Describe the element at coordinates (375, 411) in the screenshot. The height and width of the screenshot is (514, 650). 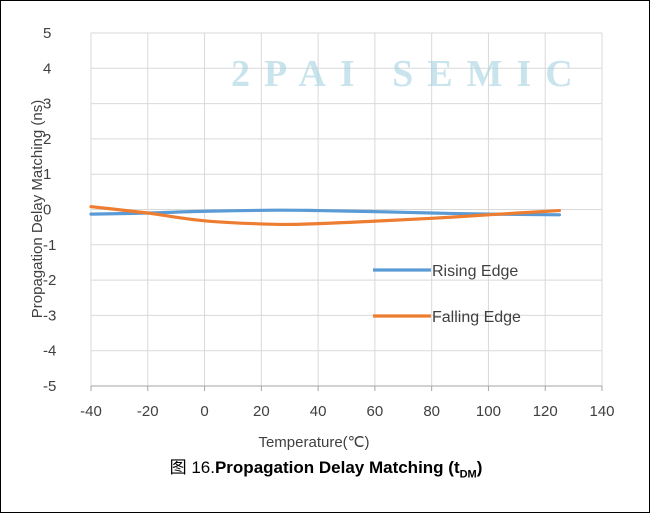
I see `x-tick-label: 60` at that location.